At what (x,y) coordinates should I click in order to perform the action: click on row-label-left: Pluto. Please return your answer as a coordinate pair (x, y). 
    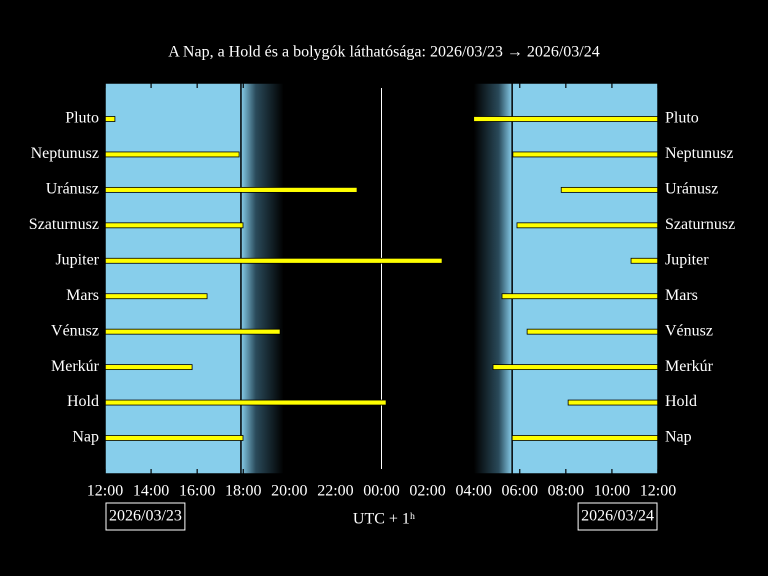
    Looking at the image, I should click on (82, 118).